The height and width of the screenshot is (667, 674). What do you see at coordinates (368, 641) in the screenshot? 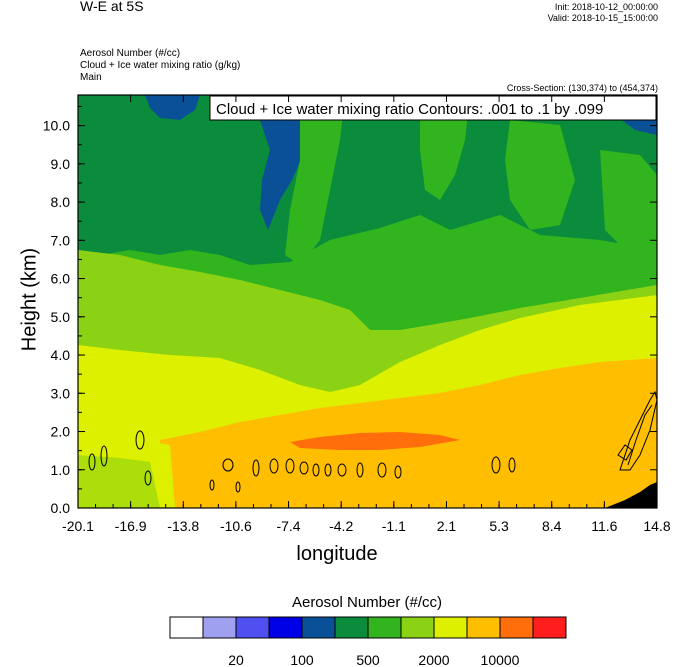
I see `colorbar: 20 100 500 2000 10000` at bounding box center [368, 641].